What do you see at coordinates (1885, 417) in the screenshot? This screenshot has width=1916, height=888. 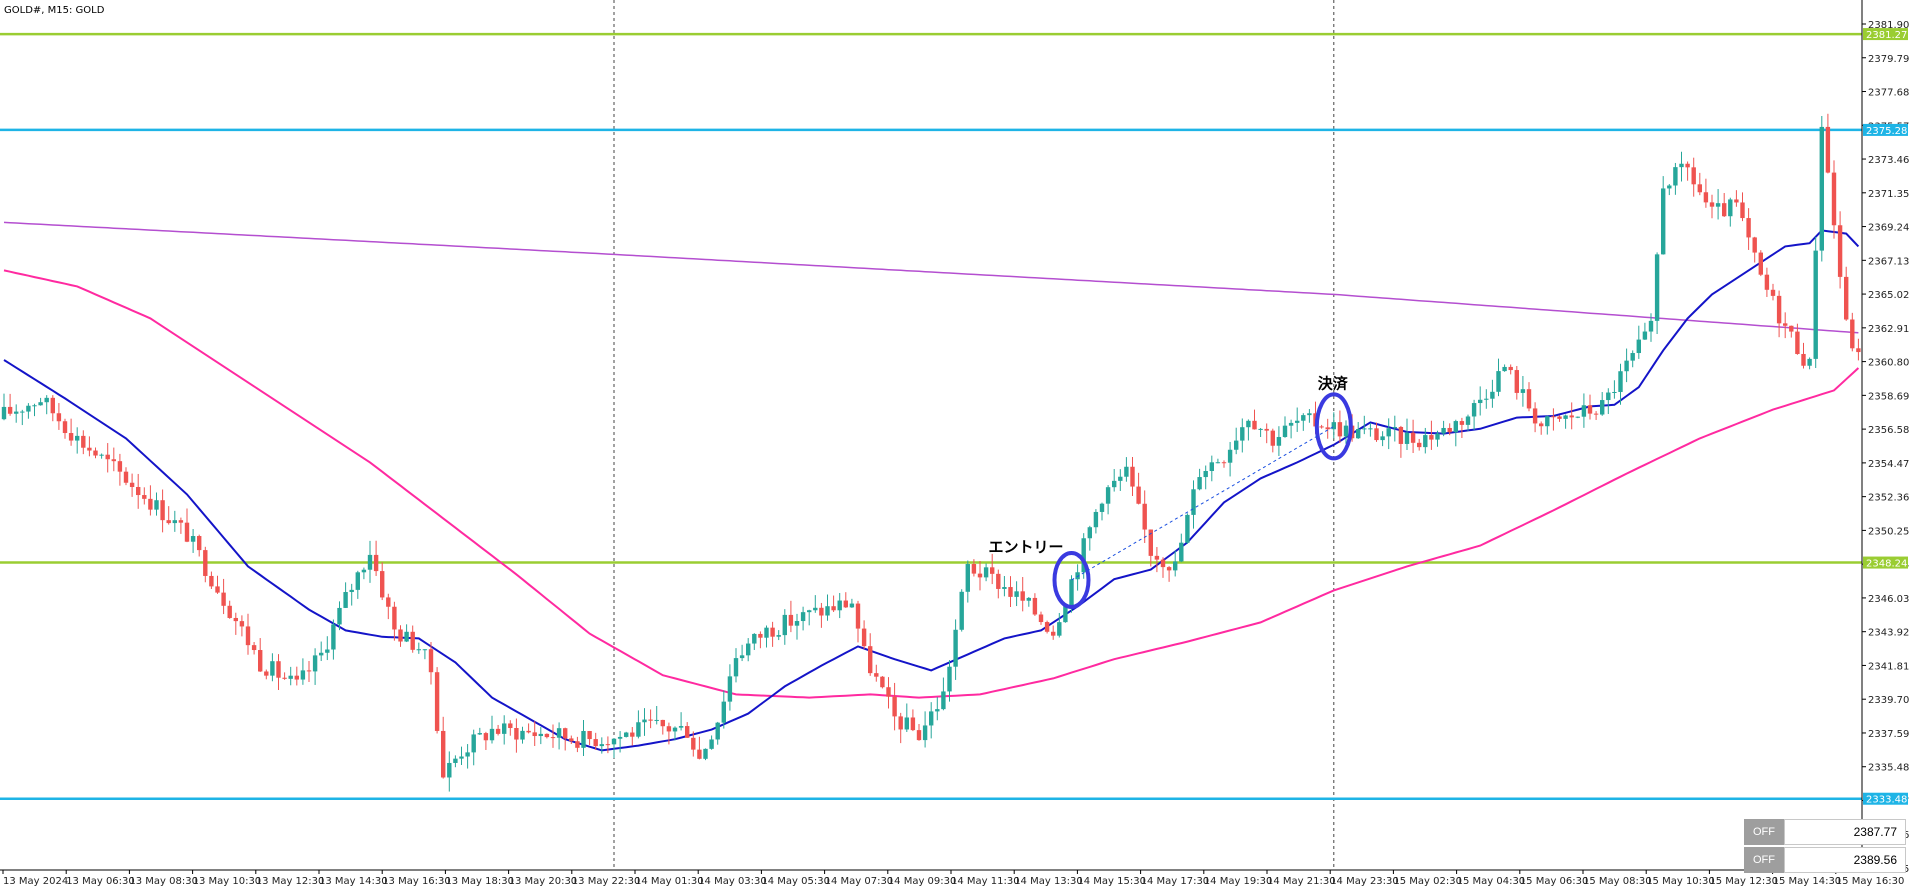 I see `level-labels: 2381.27 2375.28 2348.24 2333.48` at bounding box center [1885, 417].